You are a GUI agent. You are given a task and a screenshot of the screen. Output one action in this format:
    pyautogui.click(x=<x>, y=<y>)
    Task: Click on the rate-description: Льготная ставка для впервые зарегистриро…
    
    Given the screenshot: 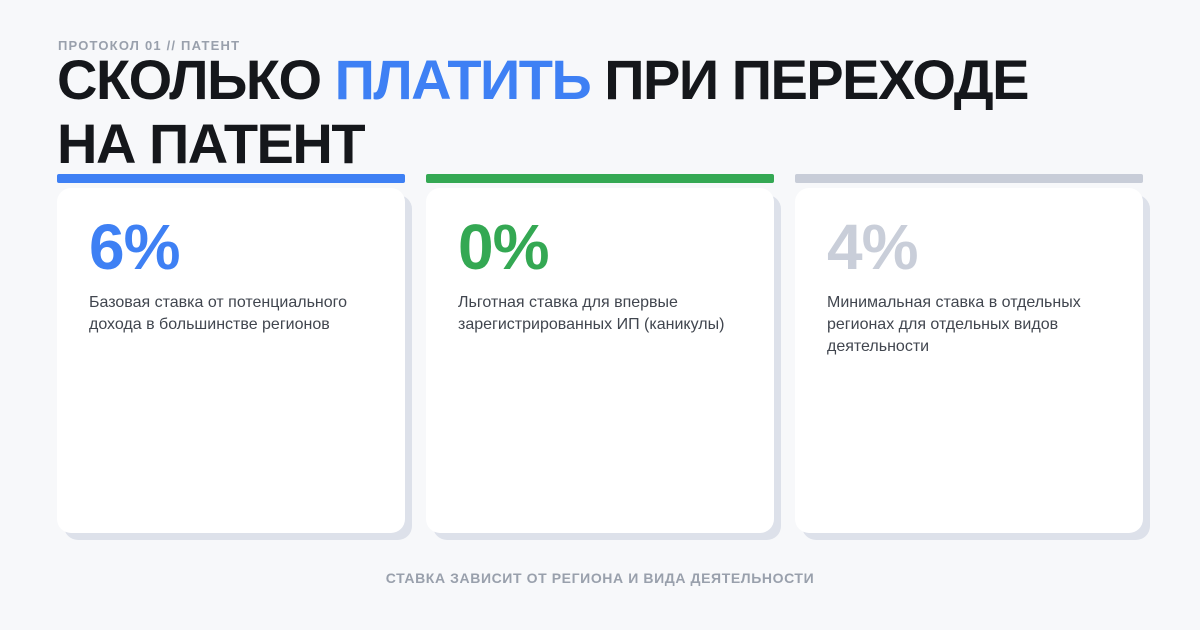 What is the action you would take?
    pyautogui.click(x=591, y=313)
    